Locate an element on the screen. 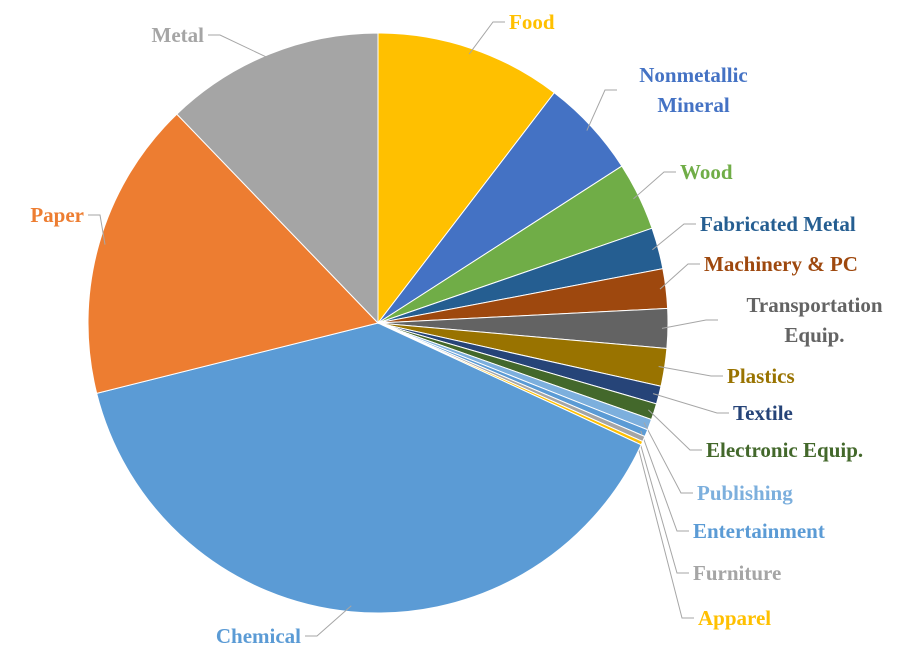 The height and width of the screenshot is (651, 916). slice-label: Paper is located at coordinates (57, 215).